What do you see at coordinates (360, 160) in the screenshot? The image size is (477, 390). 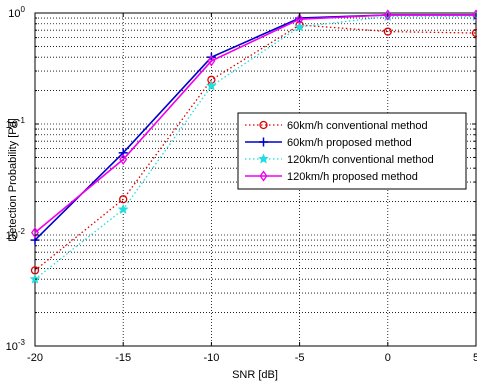 I see `legend-label: 120km/h conventional method` at bounding box center [360, 160].